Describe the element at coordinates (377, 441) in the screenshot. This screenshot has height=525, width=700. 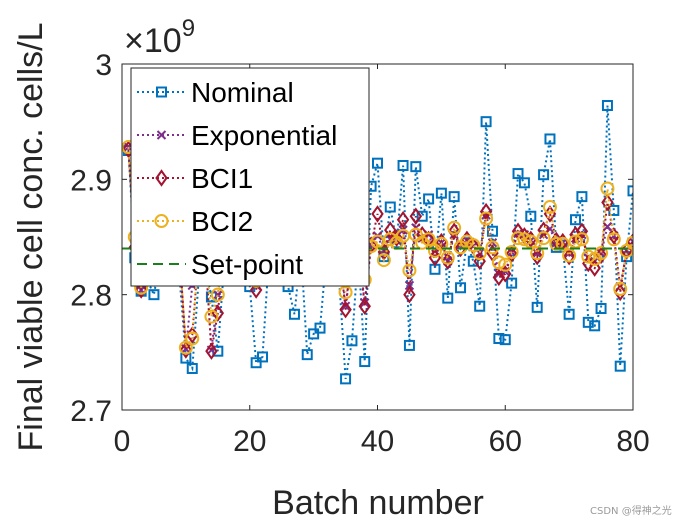
I see `x-tick-label: 40` at that location.